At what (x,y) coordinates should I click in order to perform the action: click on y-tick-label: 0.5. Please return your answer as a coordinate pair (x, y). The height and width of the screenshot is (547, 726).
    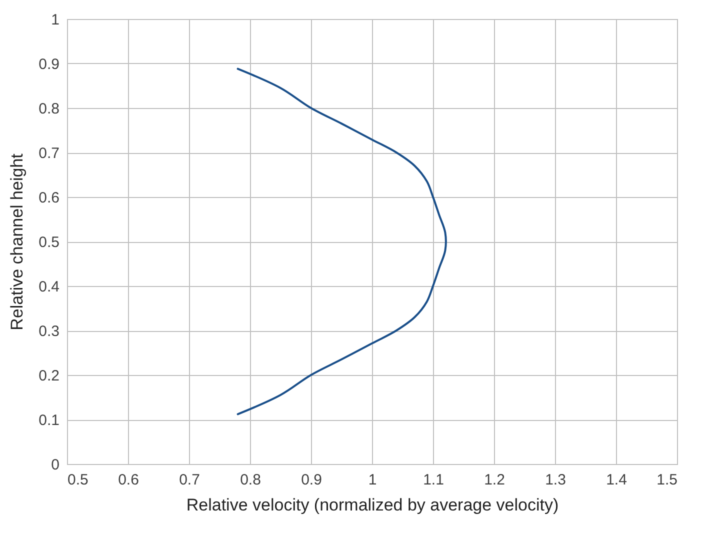
    Looking at the image, I should click on (49, 242).